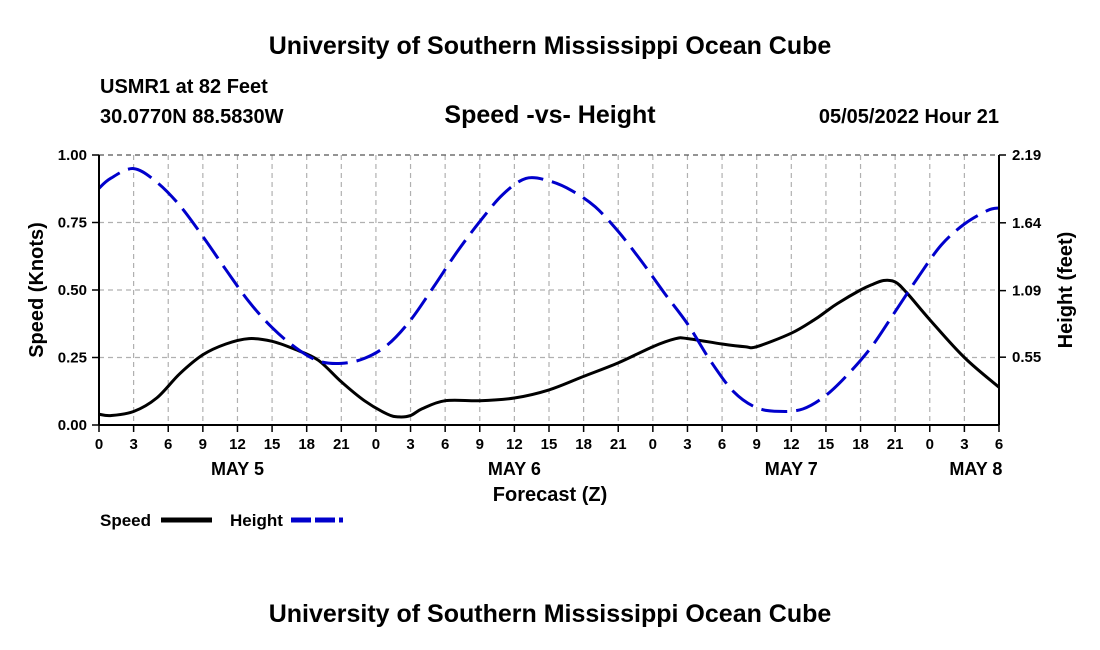 The image size is (1100, 650). Describe the element at coordinates (975, 469) in the screenshot. I see `day-label-3: MAY 8` at that location.